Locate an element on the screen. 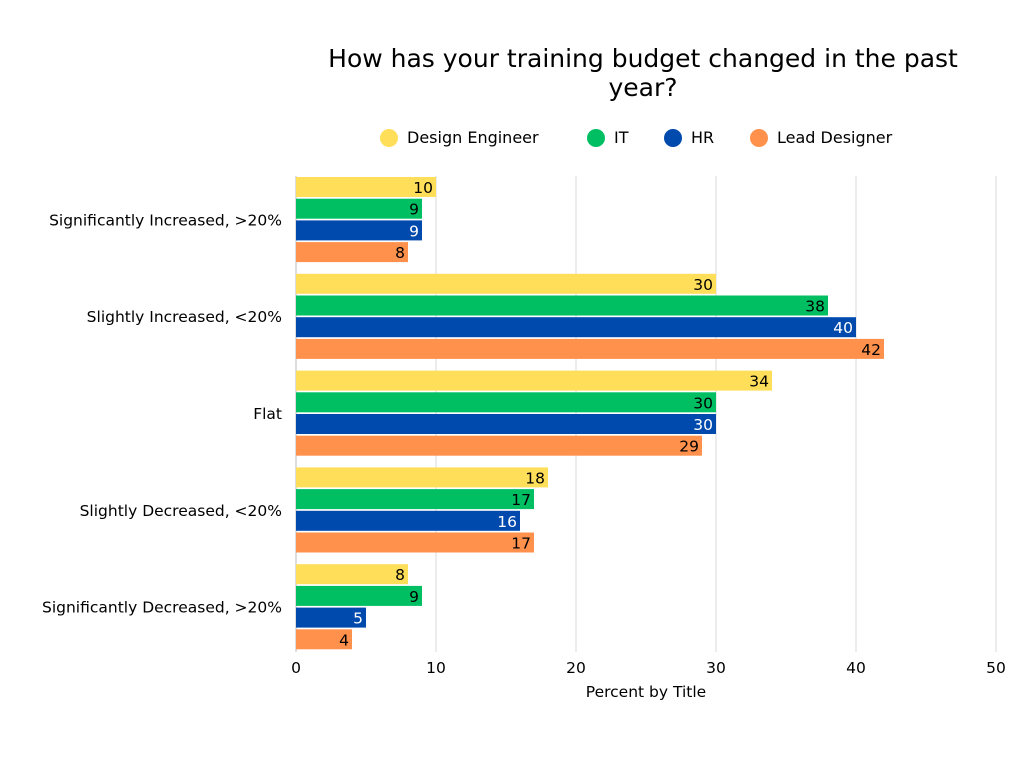 Image resolution: width=1024 pixels, height=768 pixels. category-label: Slightly Increased, <20% is located at coordinates (184, 317).